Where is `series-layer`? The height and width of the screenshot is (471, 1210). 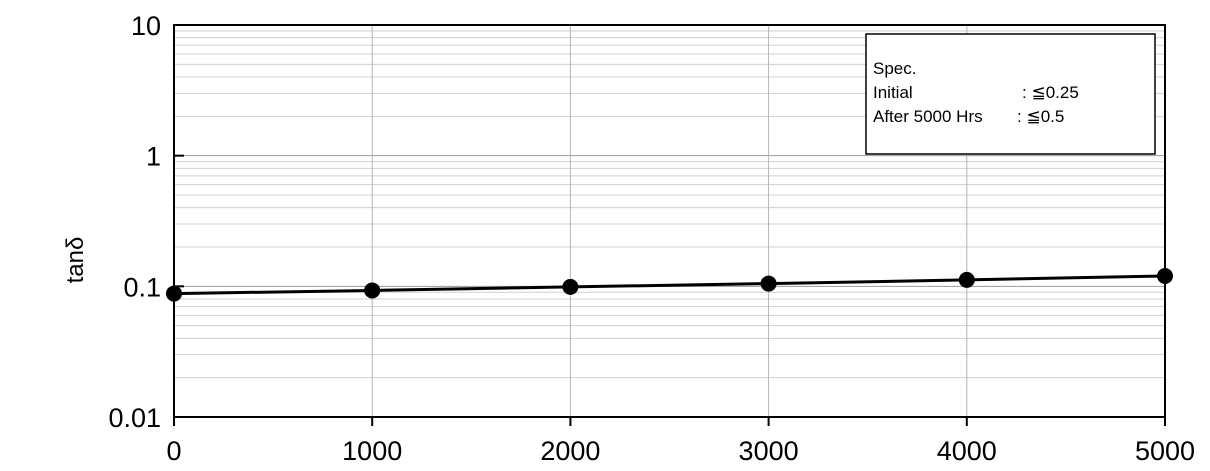 series-layer is located at coordinates (669, 284).